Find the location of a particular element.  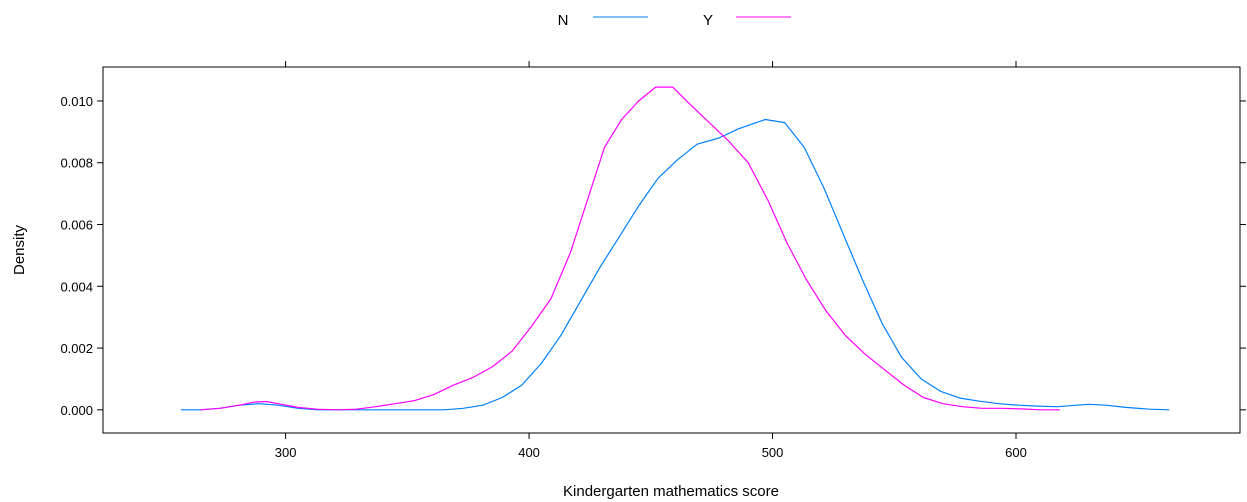

y-tick-label: 0.008 is located at coordinates (76, 163).